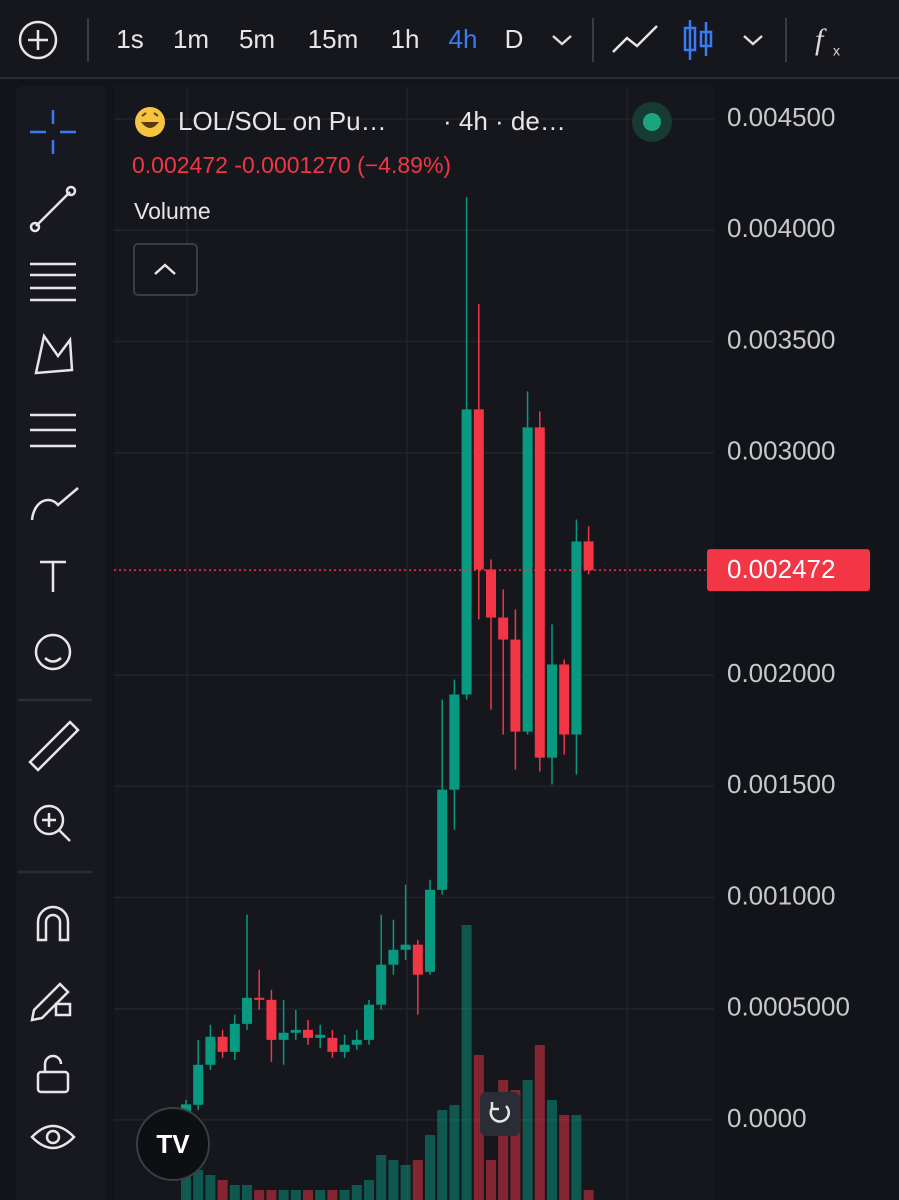  Describe the element at coordinates (53, 576) in the screenshot. I see `text-tool` at that location.